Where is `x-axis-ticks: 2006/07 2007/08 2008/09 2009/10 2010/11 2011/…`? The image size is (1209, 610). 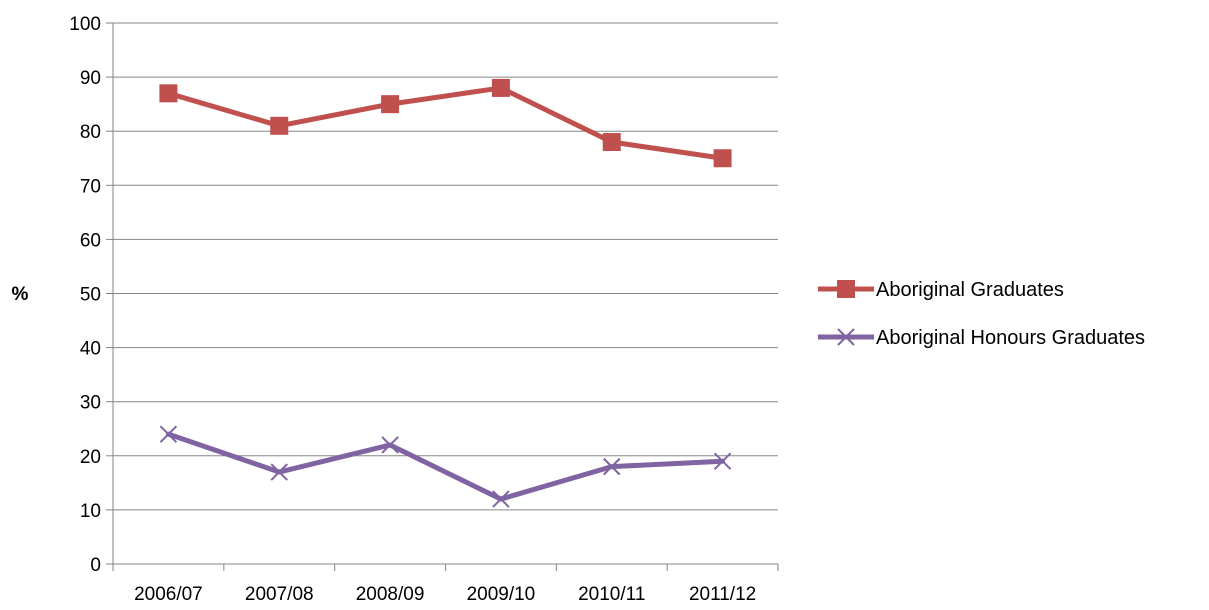
x-axis-ticks: 2006/07 2007/08 2008/09 2009/10 2010/11 2011/… is located at coordinates (445, 584).